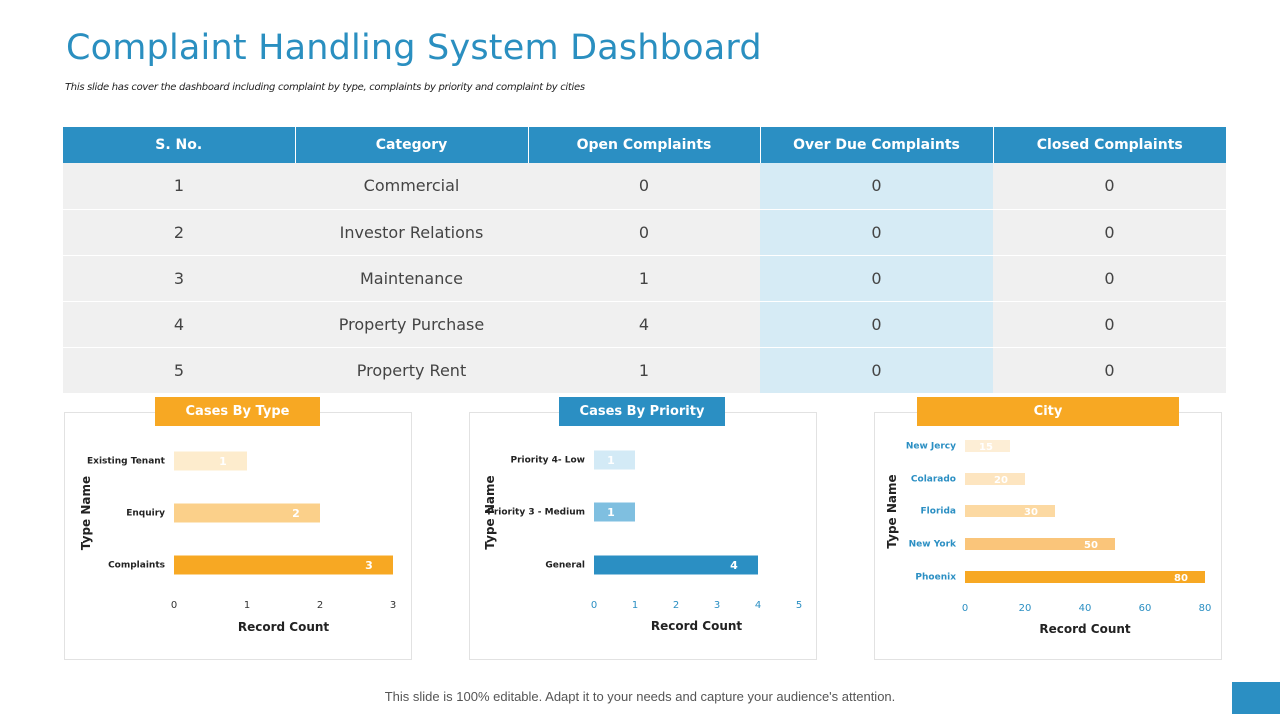  I want to click on data-label: 80, so click(1181, 578).